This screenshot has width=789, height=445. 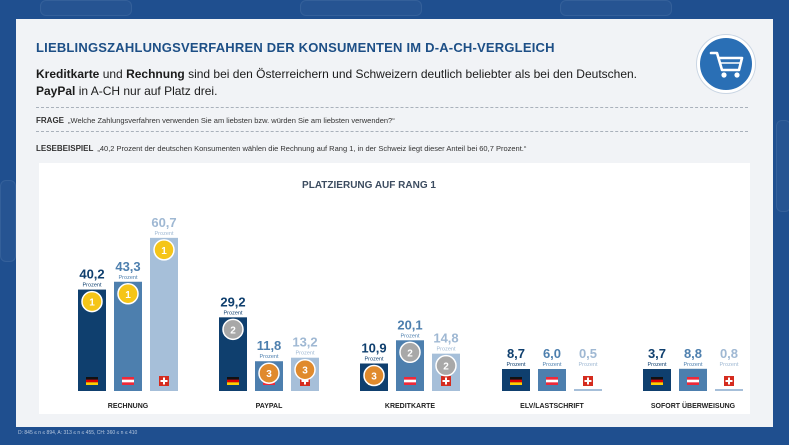 I want to click on value-label: 0,8, so click(x=729, y=353).